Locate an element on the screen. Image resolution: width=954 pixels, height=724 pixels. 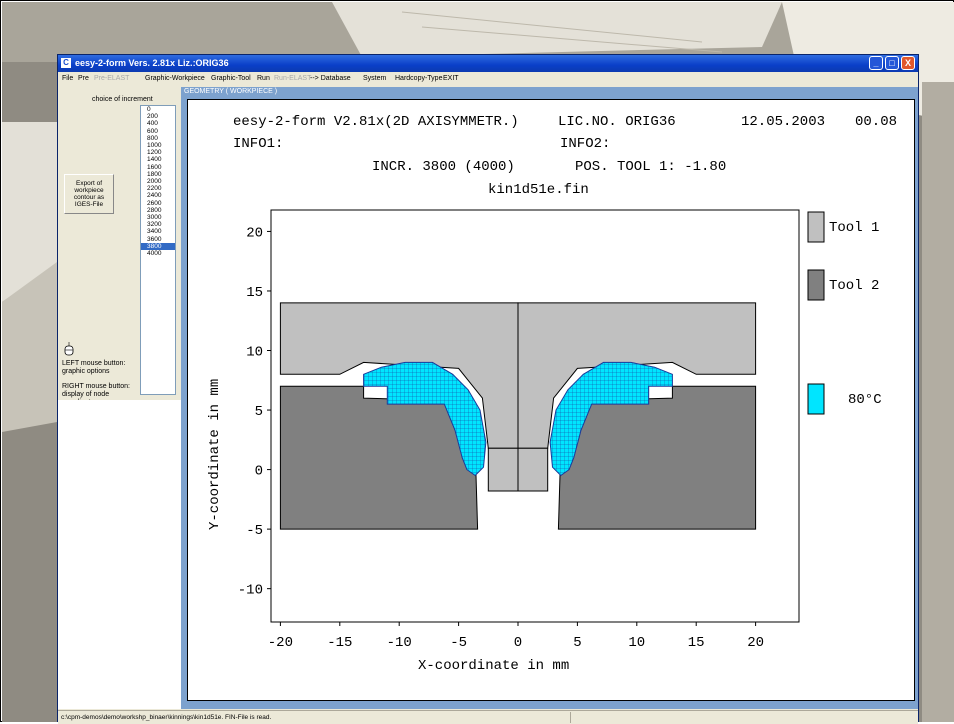
increment-item: 2000 is located at coordinates (154, 182).